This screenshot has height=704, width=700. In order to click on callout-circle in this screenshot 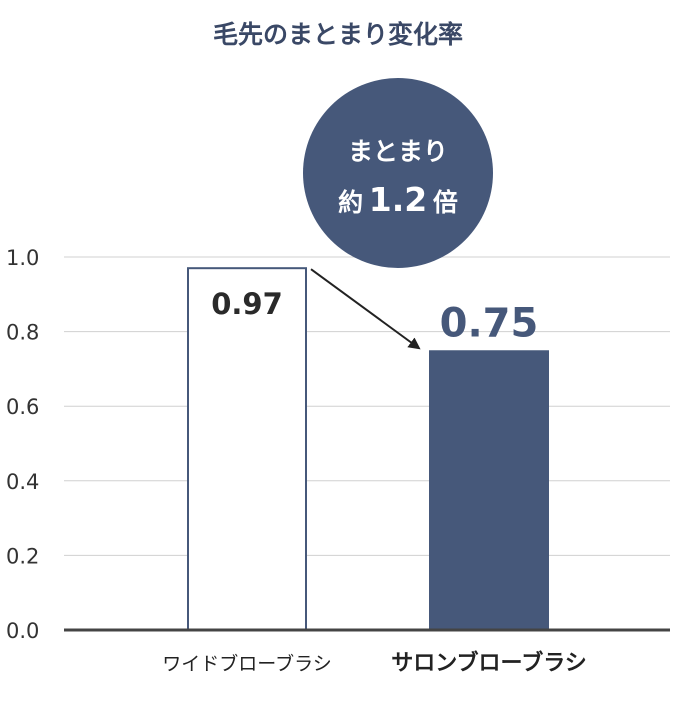, I will do `click(398, 173)`.